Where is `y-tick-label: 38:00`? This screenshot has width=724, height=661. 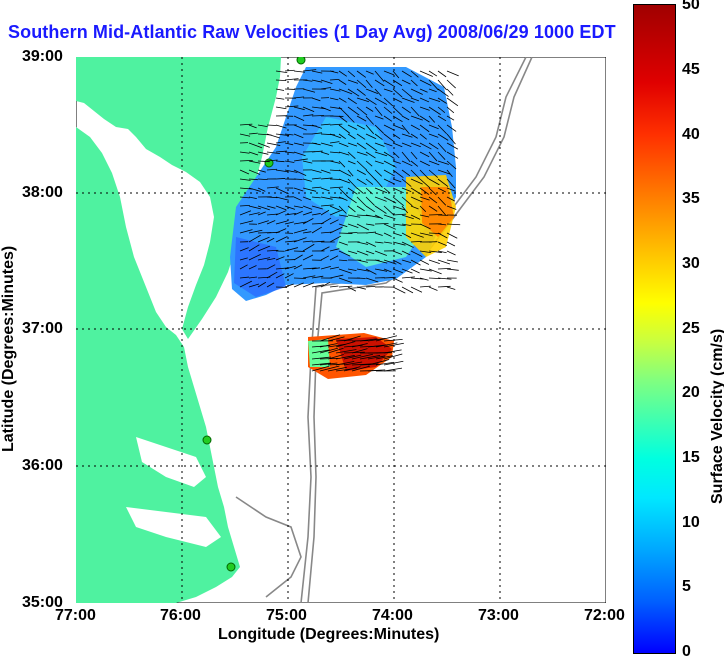
y-tick-label: 38:00 is located at coordinates (42, 193).